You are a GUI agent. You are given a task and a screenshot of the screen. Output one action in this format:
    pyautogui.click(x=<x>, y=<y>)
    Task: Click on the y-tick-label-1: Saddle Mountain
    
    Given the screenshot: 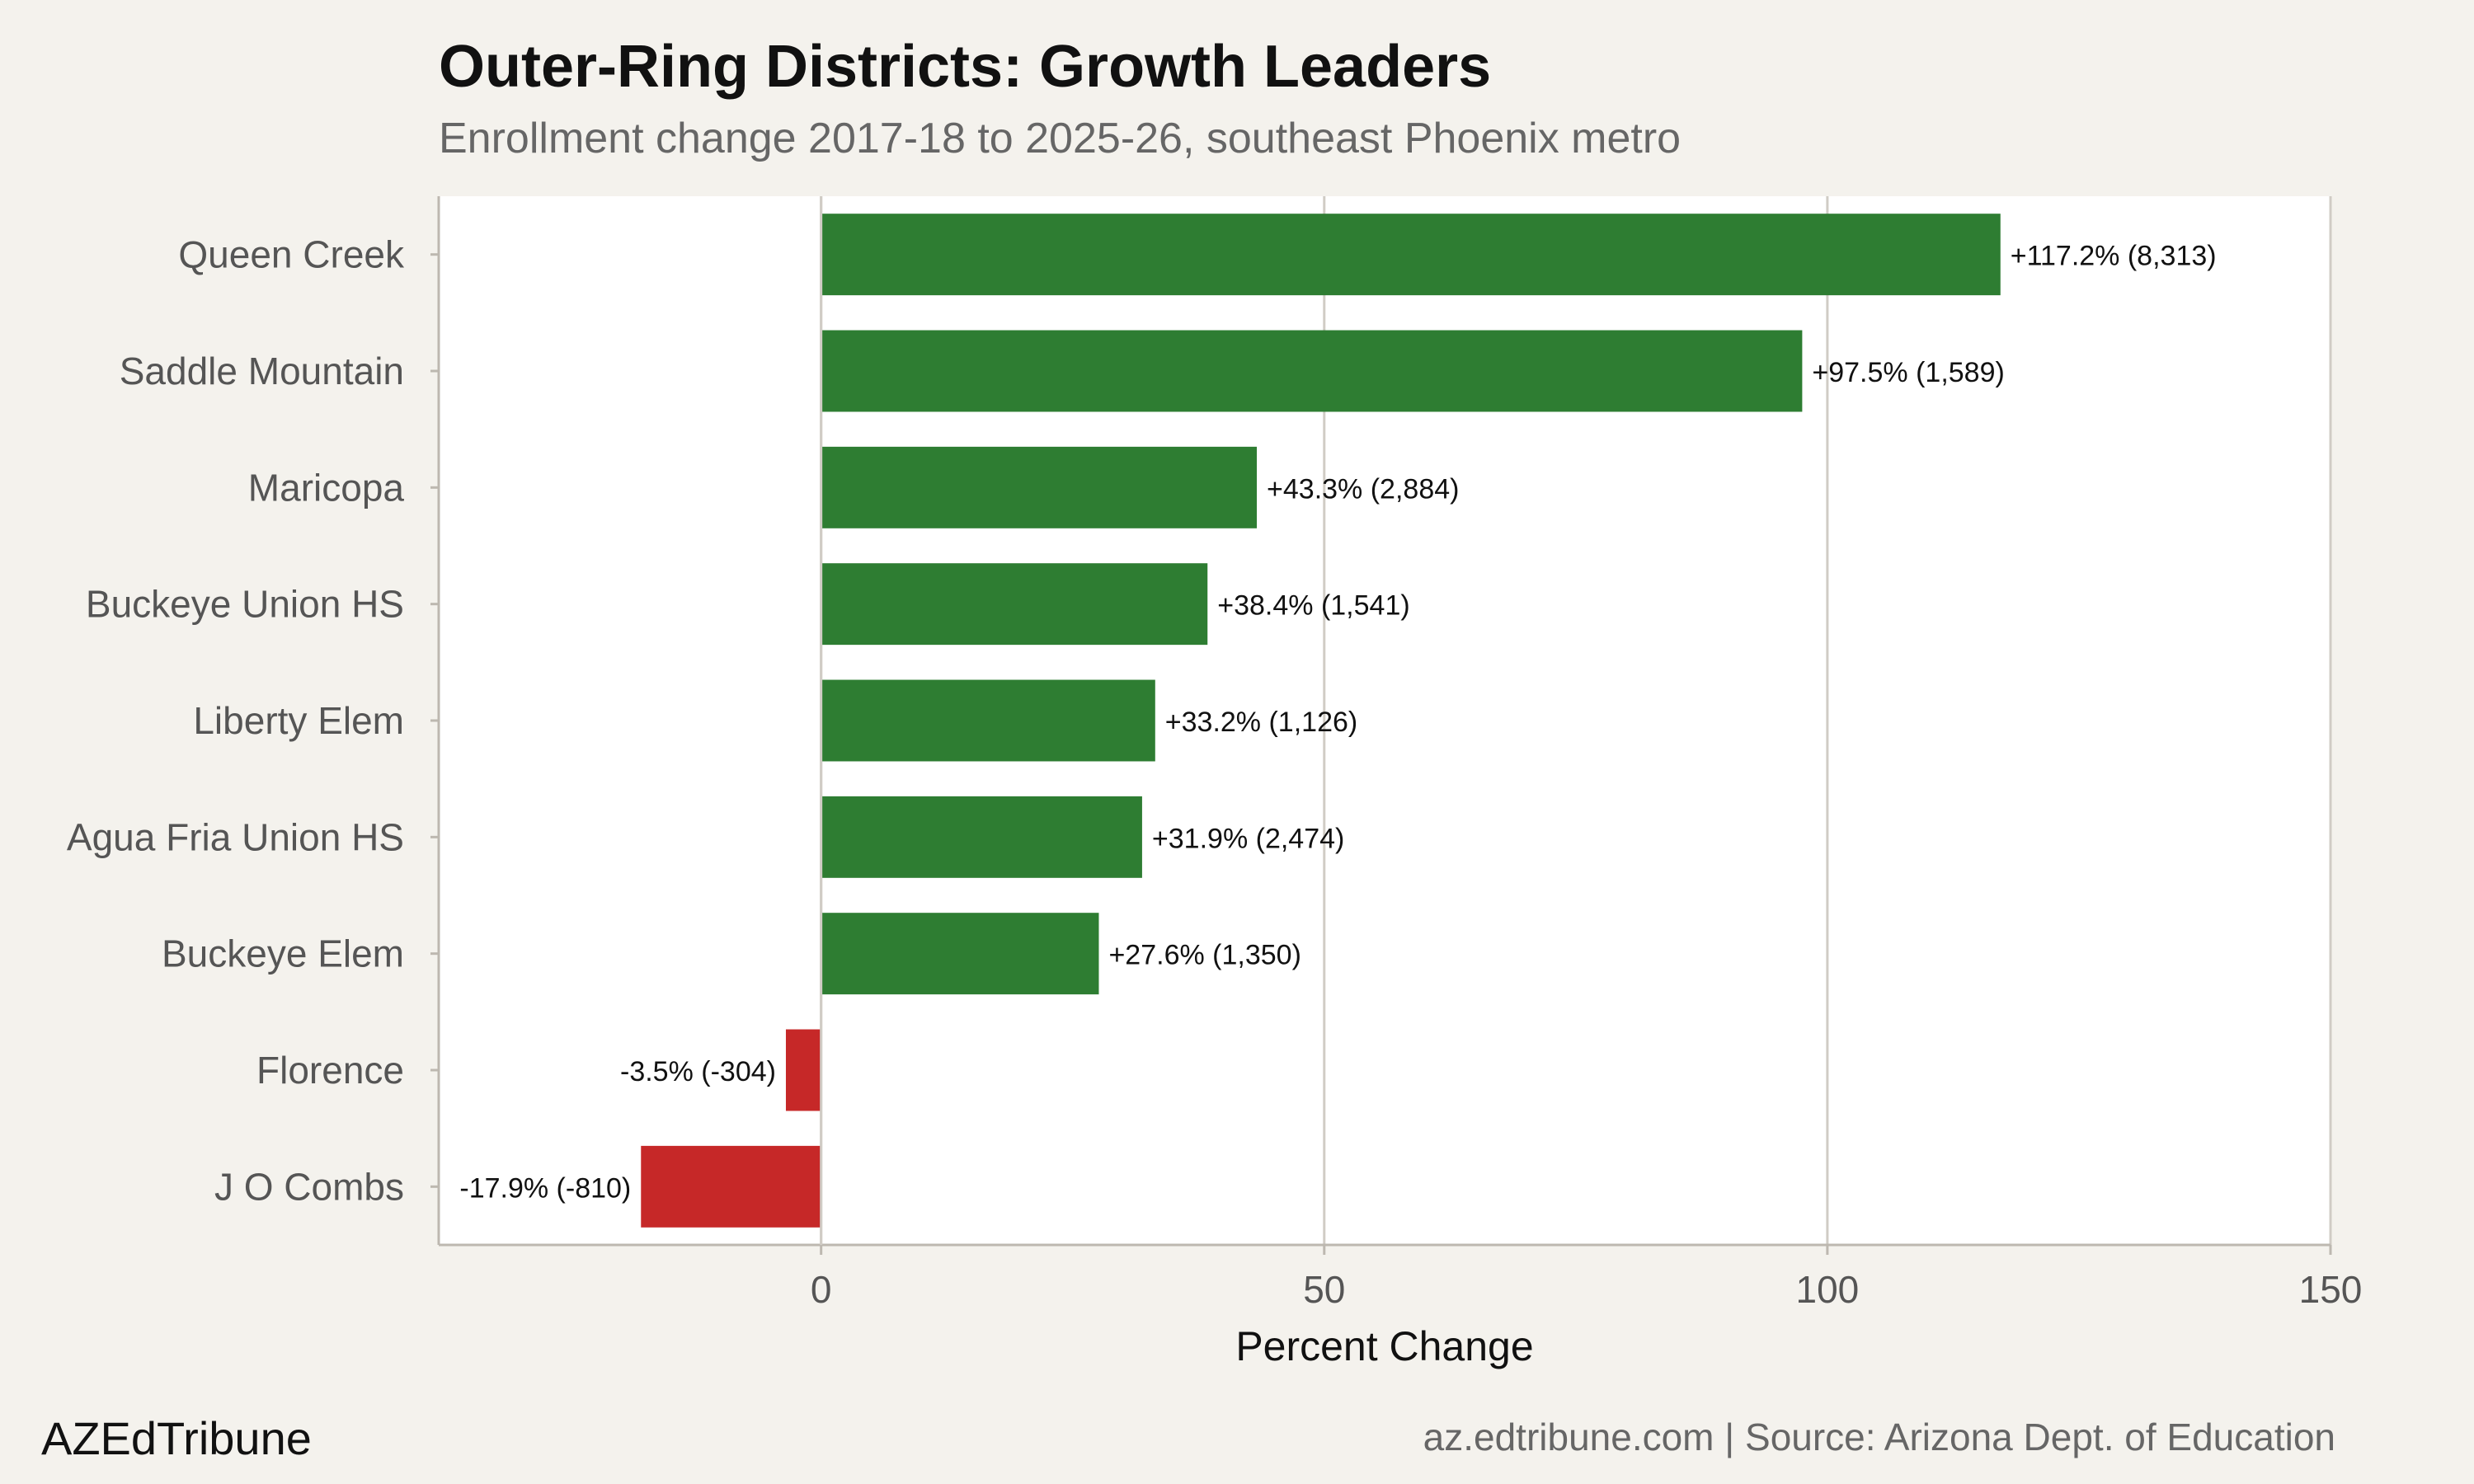 What is the action you would take?
    pyautogui.click(x=262, y=371)
    